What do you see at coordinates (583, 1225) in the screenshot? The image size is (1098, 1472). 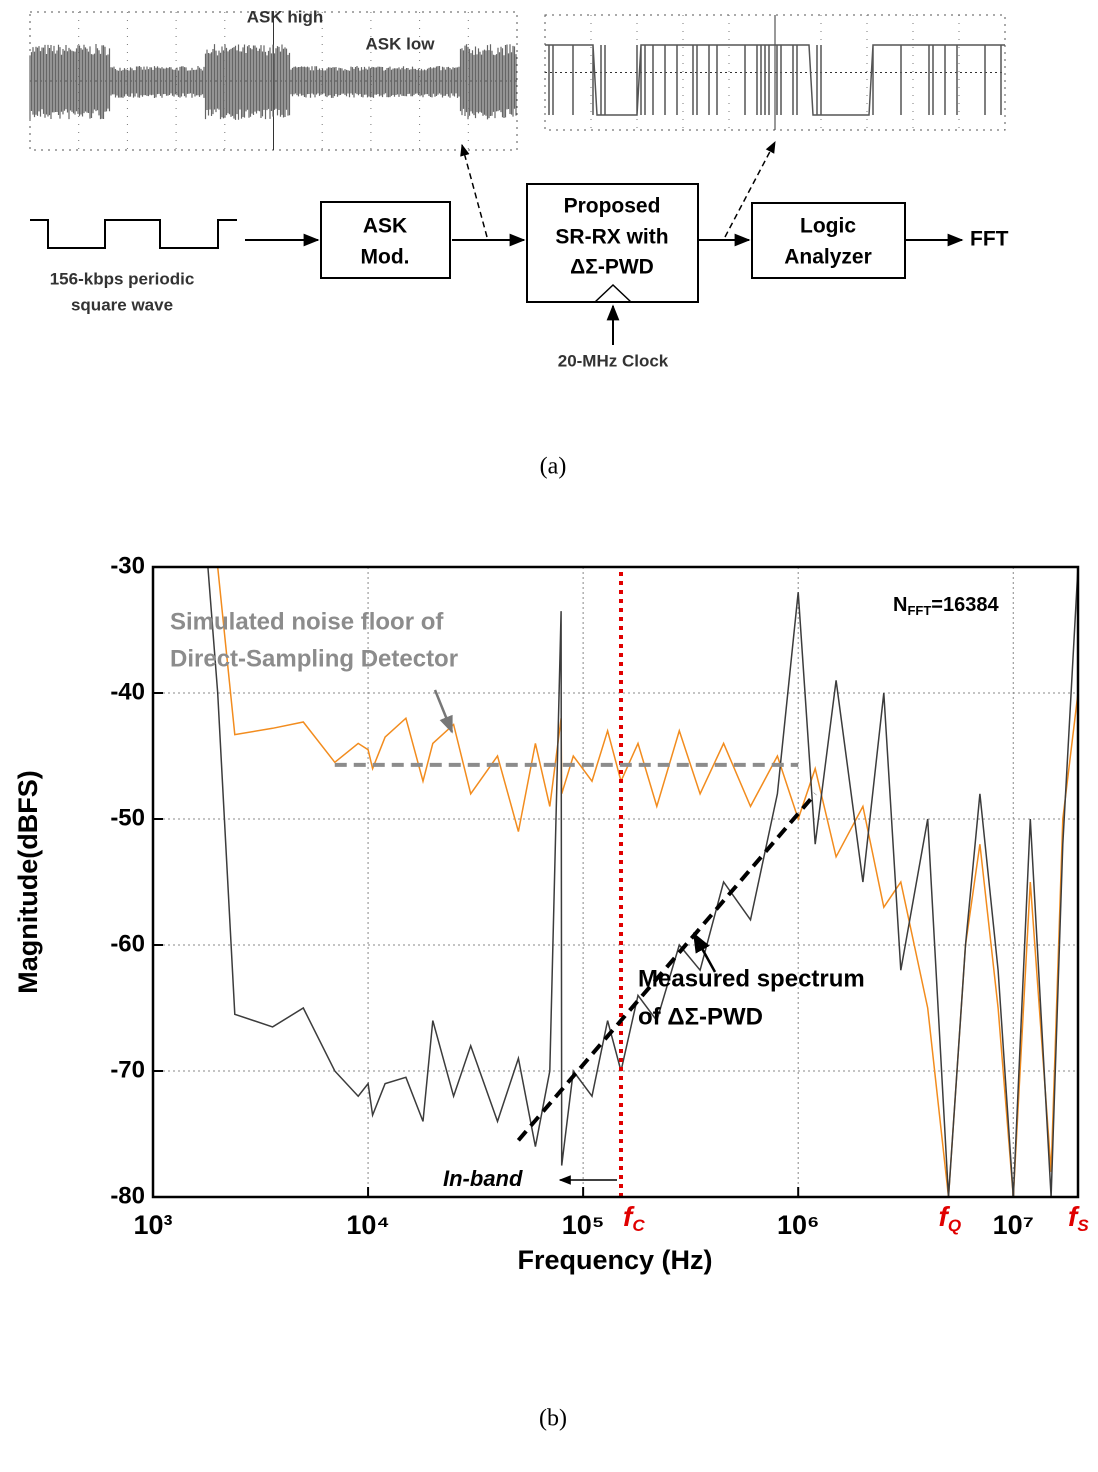 I see `x-tick-label: 10⁵` at bounding box center [583, 1225].